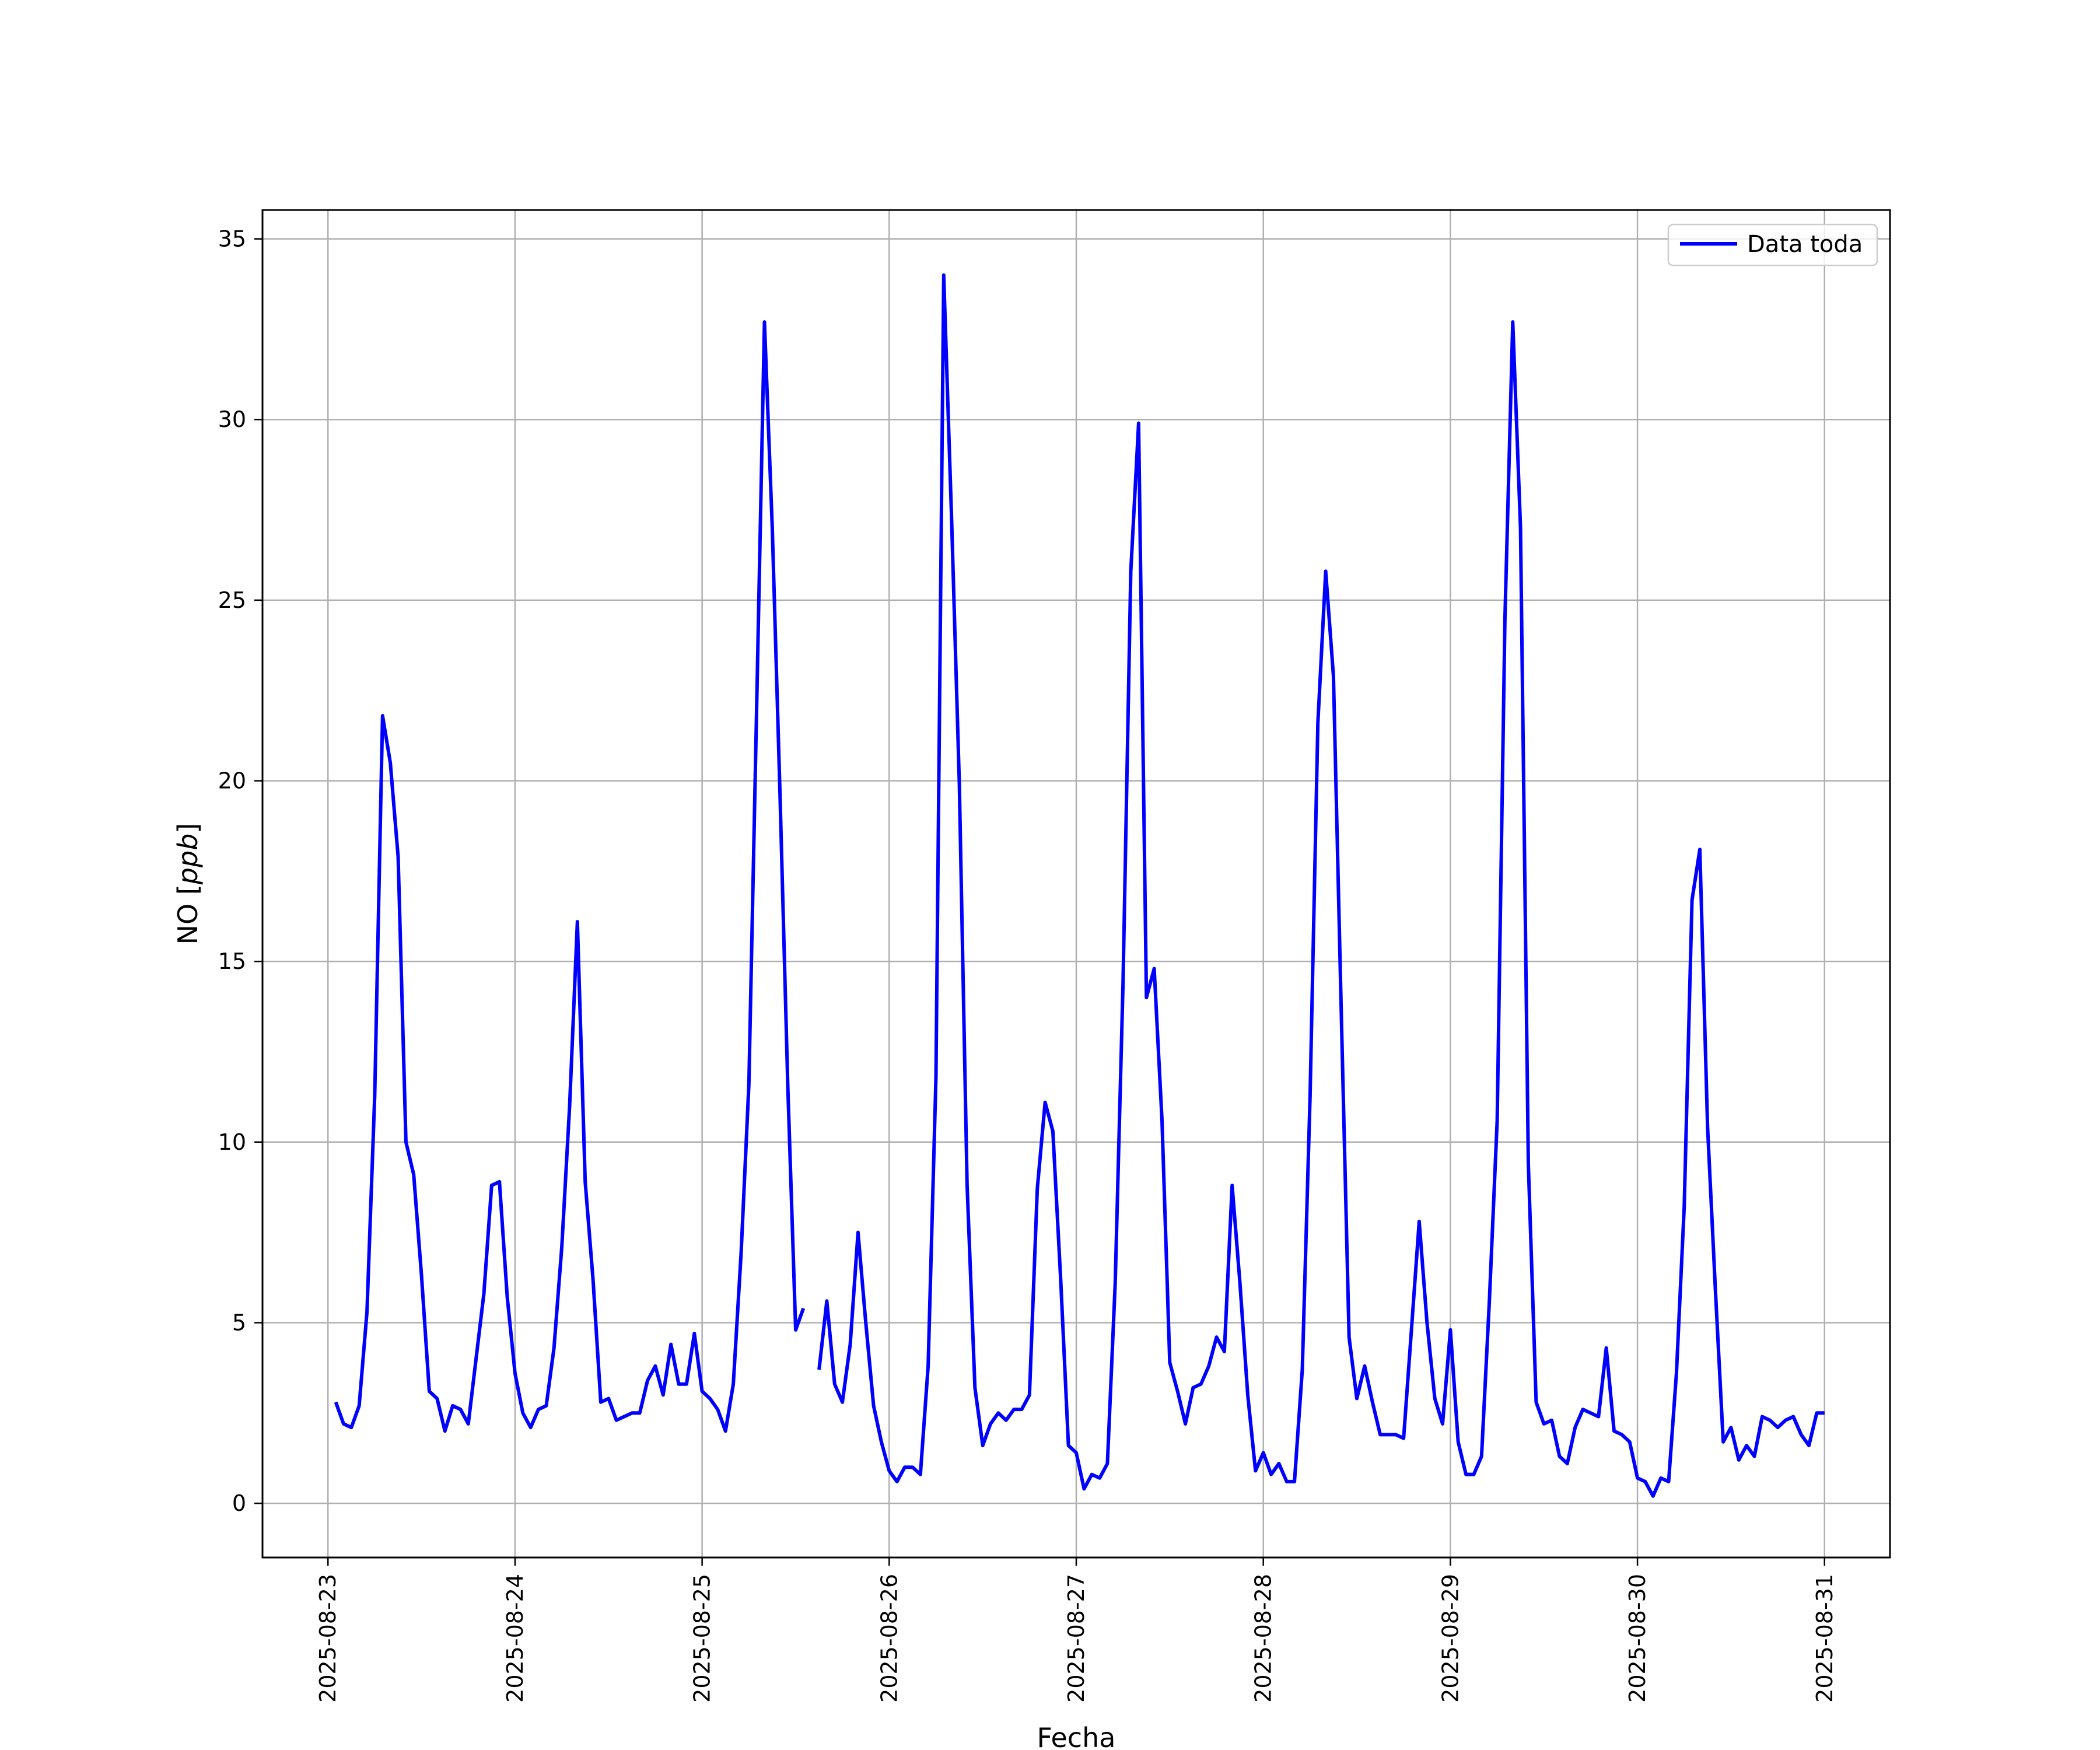 The width and height of the screenshot is (2100, 1750). I want to click on y-tick-label: 20, so click(232, 780).